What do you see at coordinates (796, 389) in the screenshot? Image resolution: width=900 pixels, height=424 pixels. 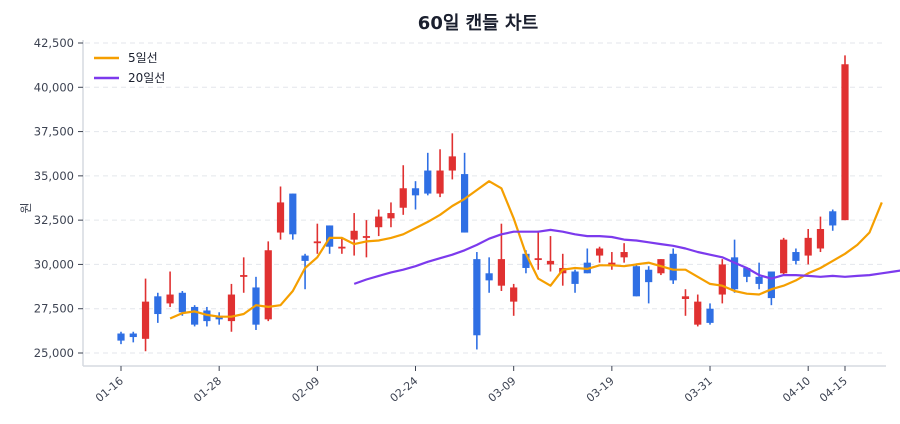 I see `x-tick-label: 04-10` at bounding box center [796, 389].